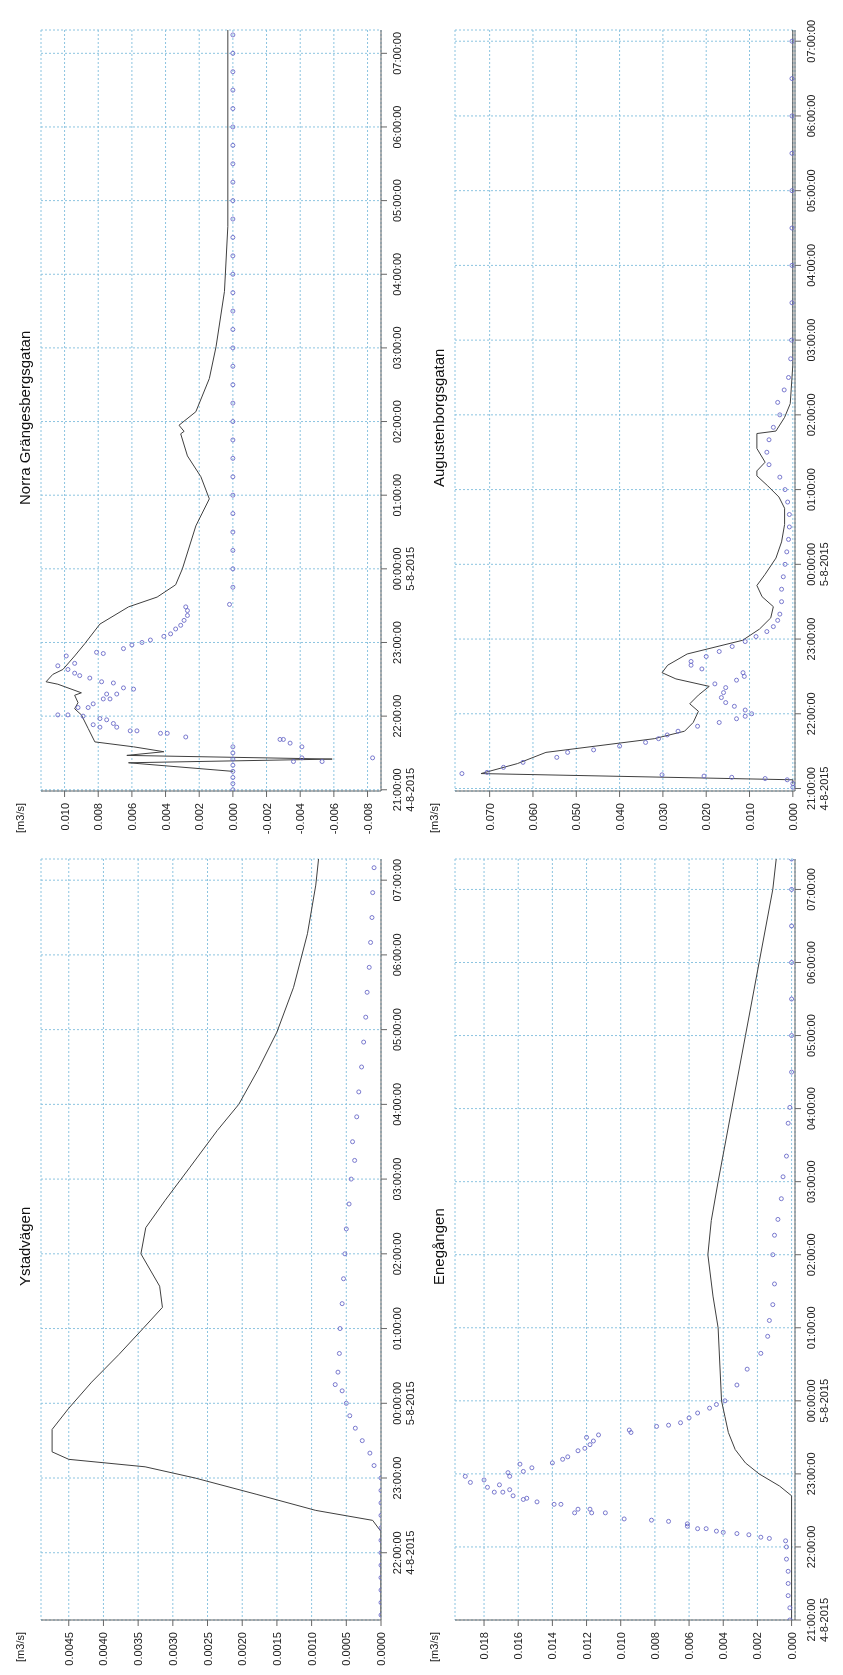 The width and height of the screenshot is (843, 1675). Describe the element at coordinates (276, 1649) in the screenshot. I see `x-tick-label: 0.0015` at that location.